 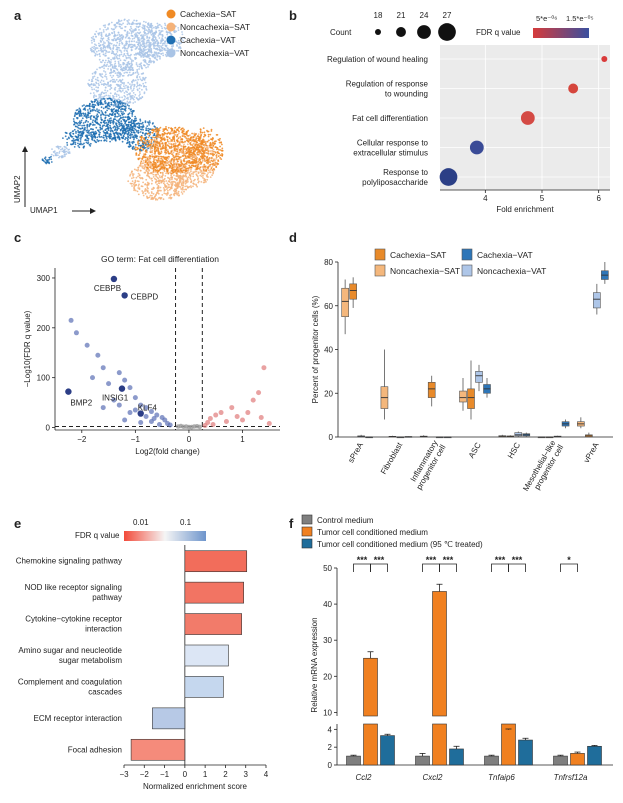 I want to click on labeled-point, so click(x=68, y=391).